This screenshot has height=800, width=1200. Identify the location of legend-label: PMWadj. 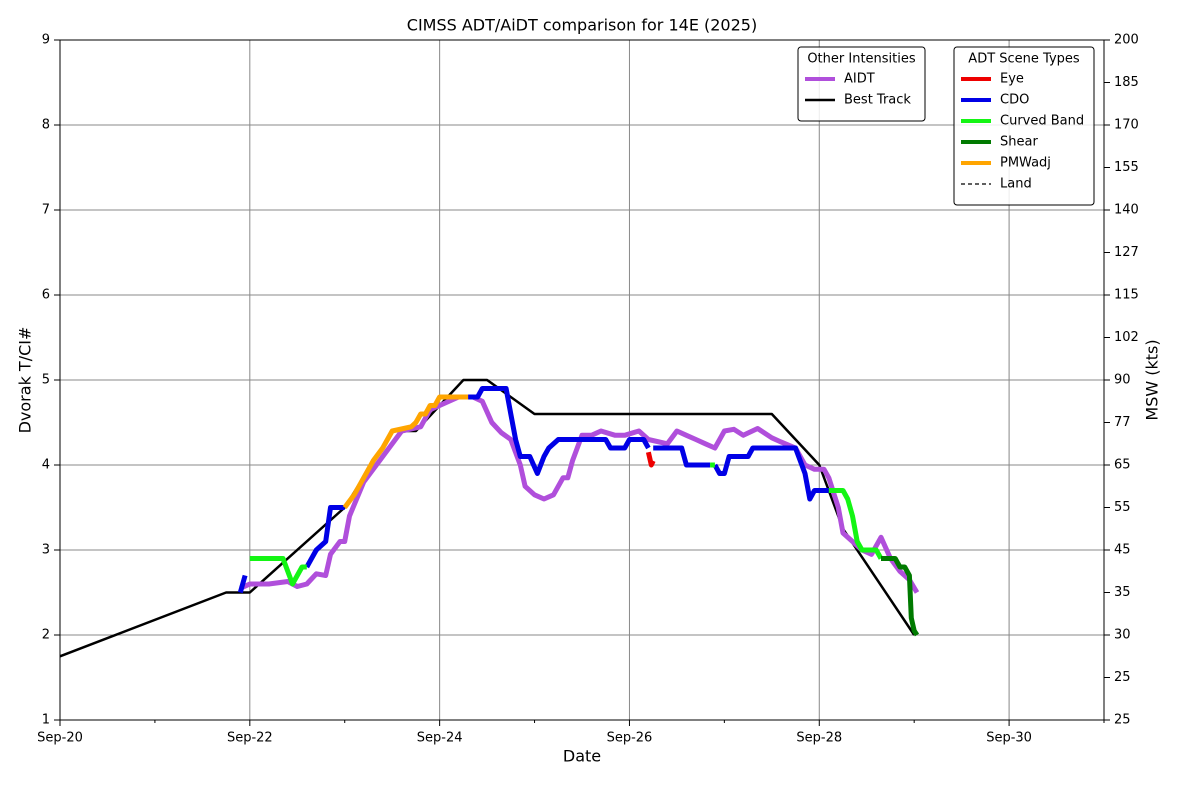
(1025, 163).